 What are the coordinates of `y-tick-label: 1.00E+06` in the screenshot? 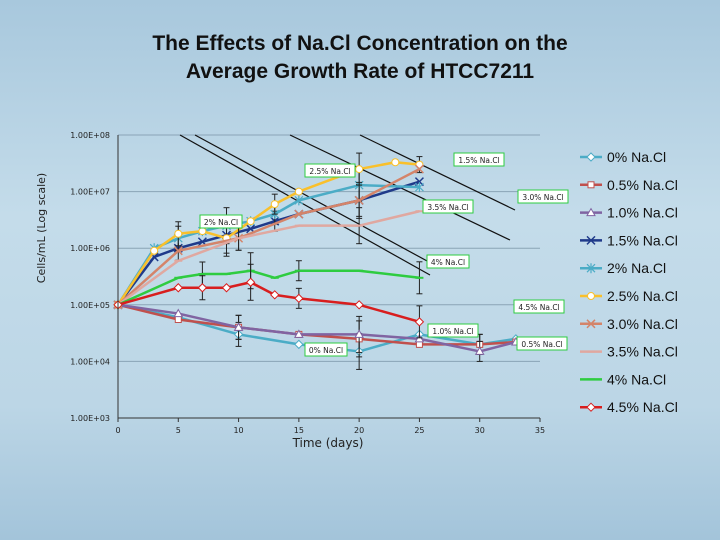 It's located at (90, 248).